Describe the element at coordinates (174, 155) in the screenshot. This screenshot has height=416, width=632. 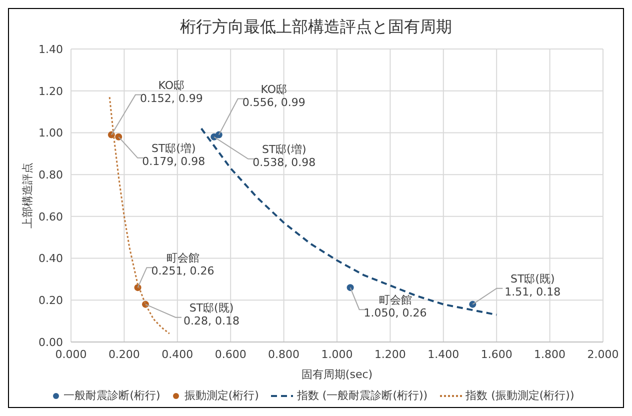
I see `data-label: ST邸(増) 0.179, 0.98` at that location.